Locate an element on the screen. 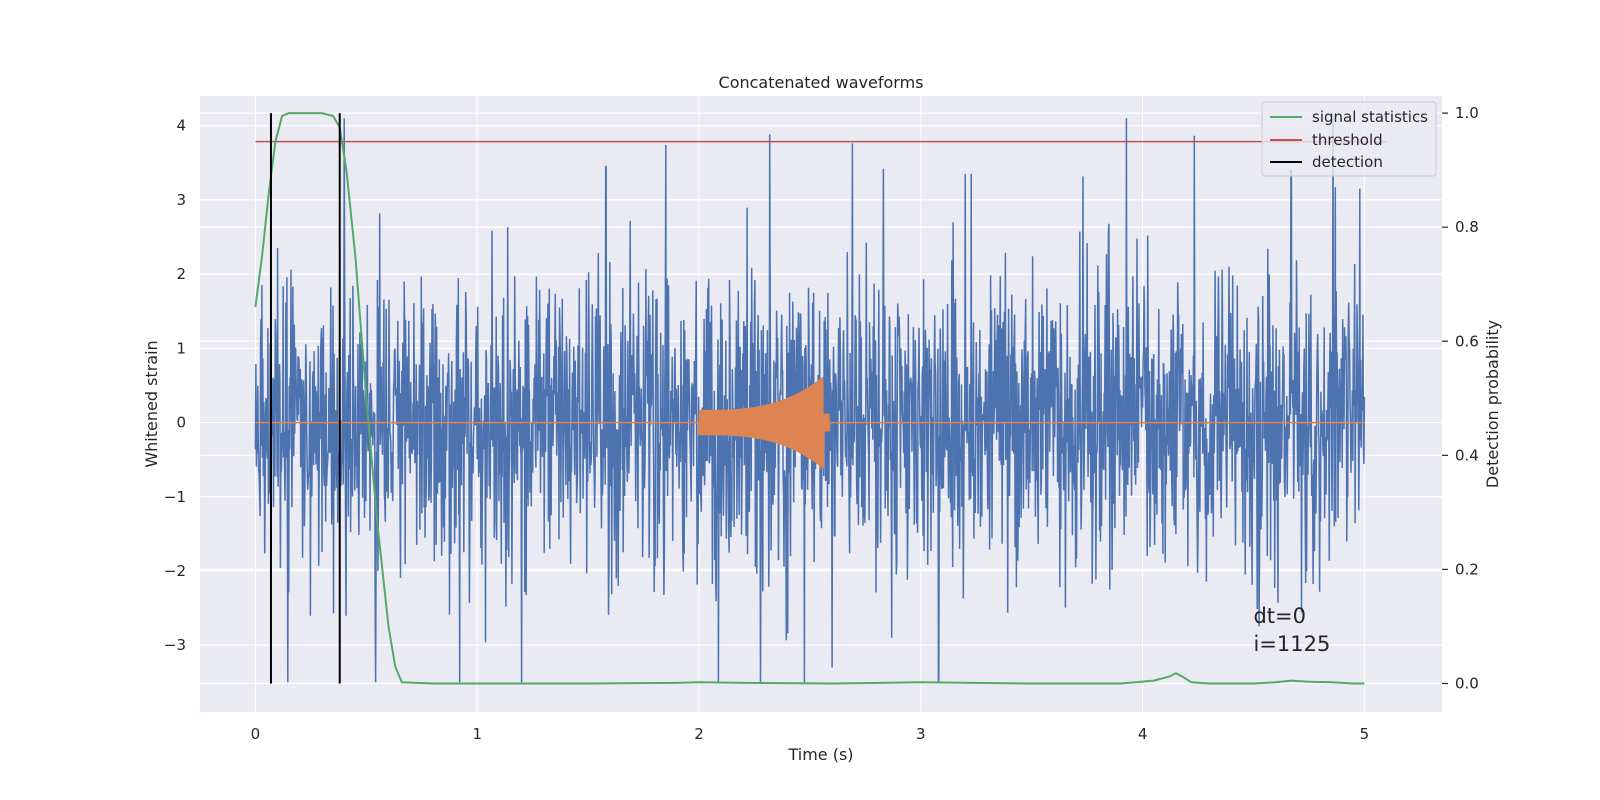 The width and height of the screenshot is (1600, 800). y-ticks: −3 −2 −1 0 1 2 3 4 is located at coordinates (175, 386).